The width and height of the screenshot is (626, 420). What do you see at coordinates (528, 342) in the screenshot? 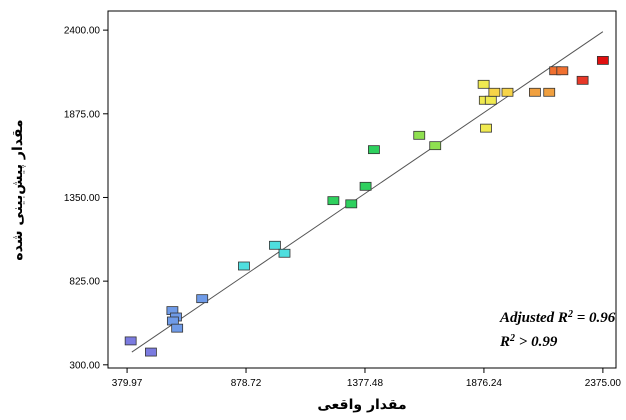
I see `r2-annotation: R2 > 0.99` at bounding box center [528, 342].